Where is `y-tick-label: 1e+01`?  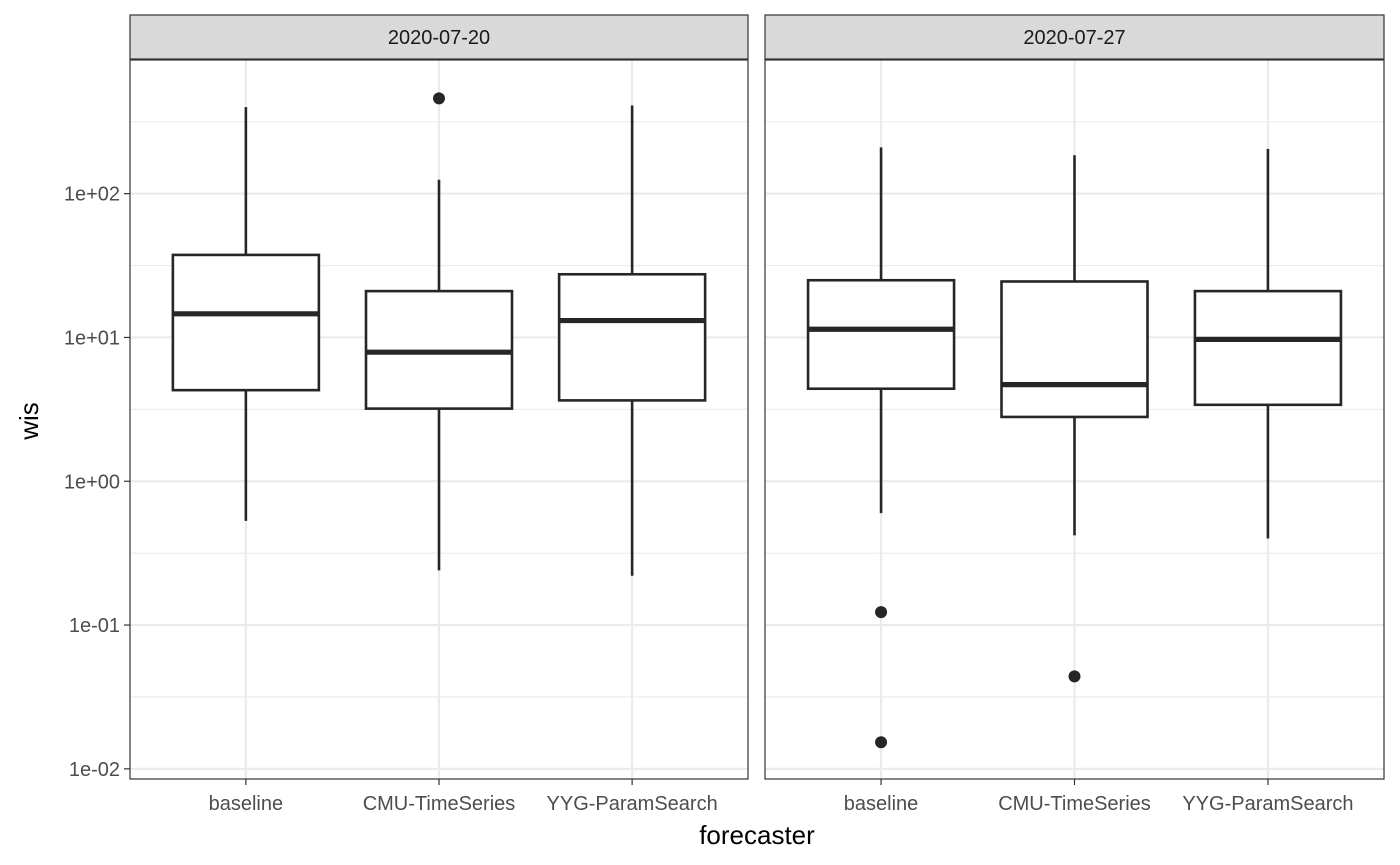 y-tick-label: 1e+01 is located at coordinates (92, 338).